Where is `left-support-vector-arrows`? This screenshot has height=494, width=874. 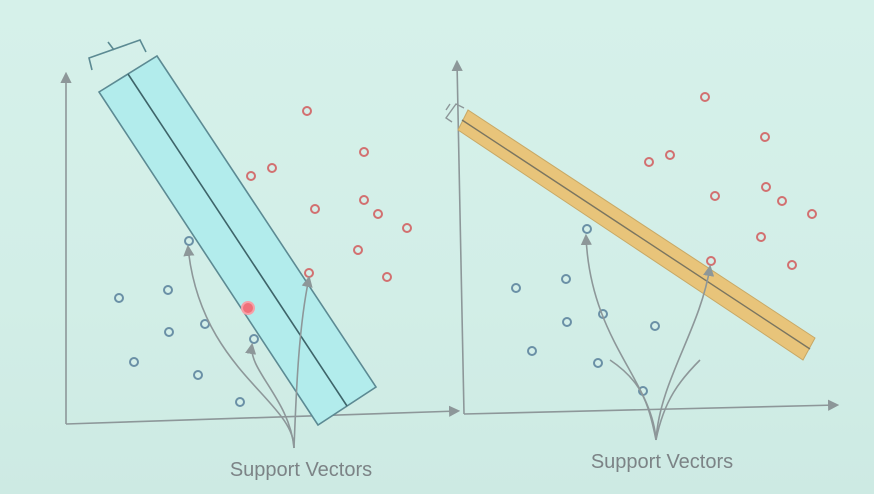 left-support-vector-arrows is located at coordinates (248, 346).